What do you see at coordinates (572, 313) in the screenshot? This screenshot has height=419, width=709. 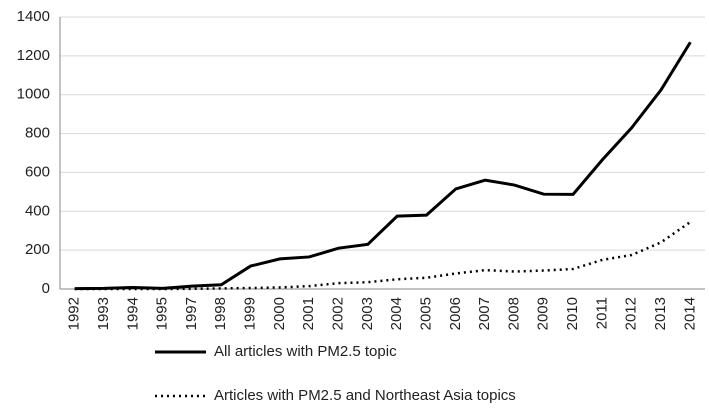 I see `x-tick-label: 2010` at bounding box center [572, 313].